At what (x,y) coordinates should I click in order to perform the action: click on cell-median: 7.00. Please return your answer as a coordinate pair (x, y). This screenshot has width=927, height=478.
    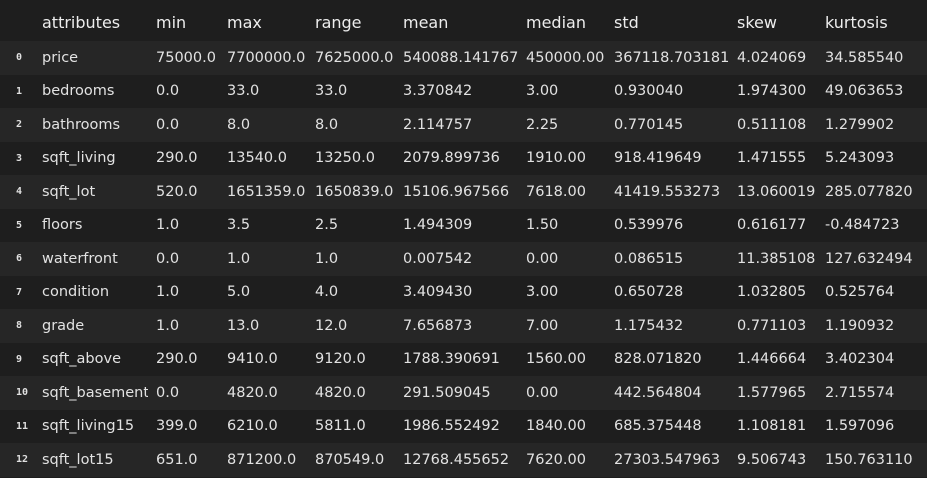
    Looking at the image, I should click on (542, 325).